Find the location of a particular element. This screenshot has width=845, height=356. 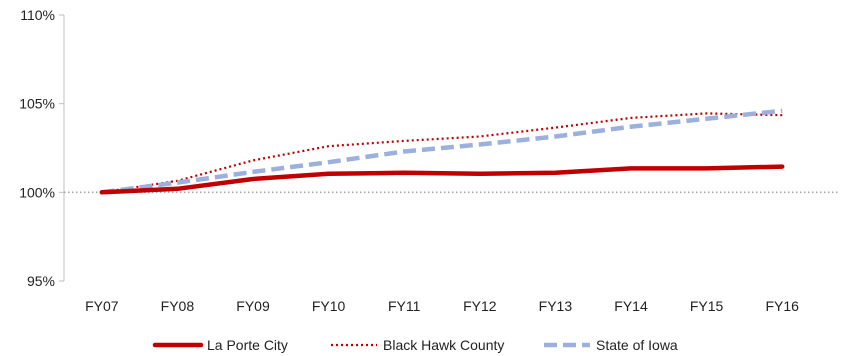

x-tick-label: FY16 is located at coordinates (782, 306).